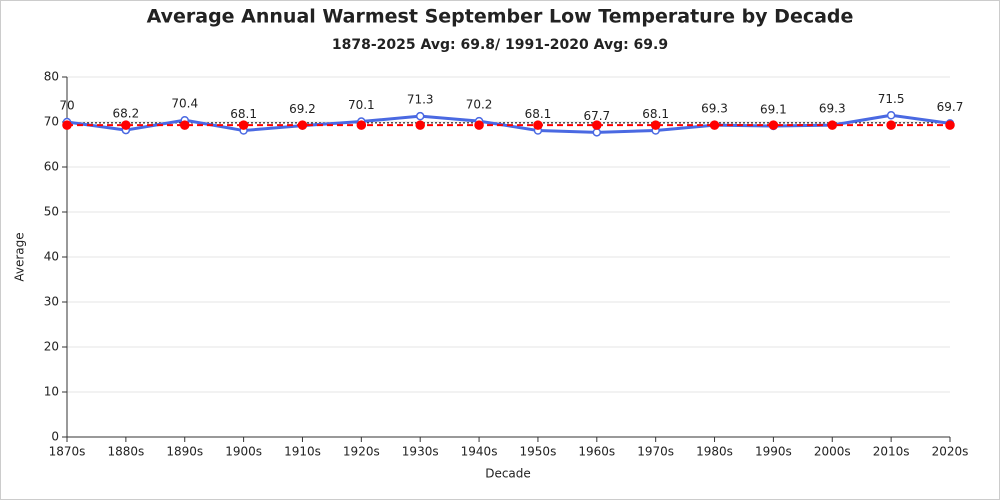 The image size is (1000, 500). I want to click on x-tick-label: 1920s, so click(361, 452).